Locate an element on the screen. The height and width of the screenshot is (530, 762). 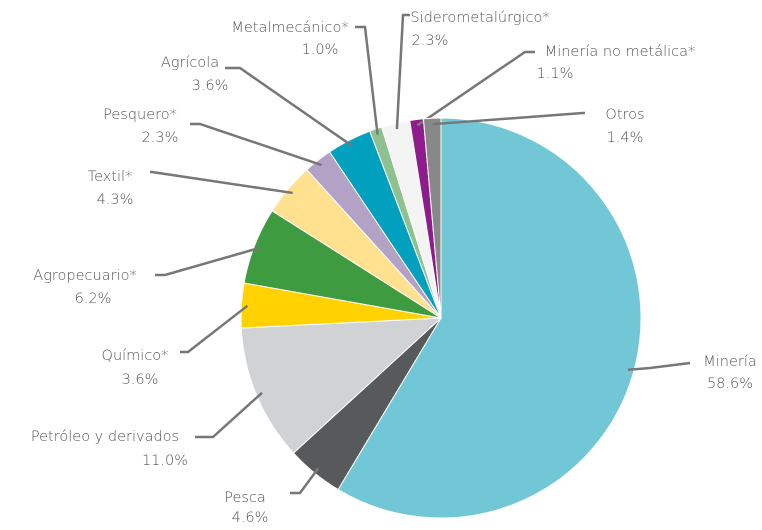
slice-value-label: 6.2% is located at coordinates (93, 299).